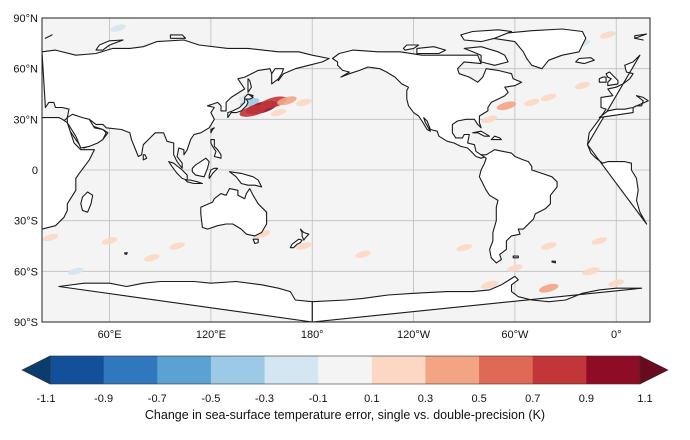 The image size is (690, 440). Describe the element at coordinates (145, 157) in the screenshot. I see `landmass-sri-lanka` at that location.